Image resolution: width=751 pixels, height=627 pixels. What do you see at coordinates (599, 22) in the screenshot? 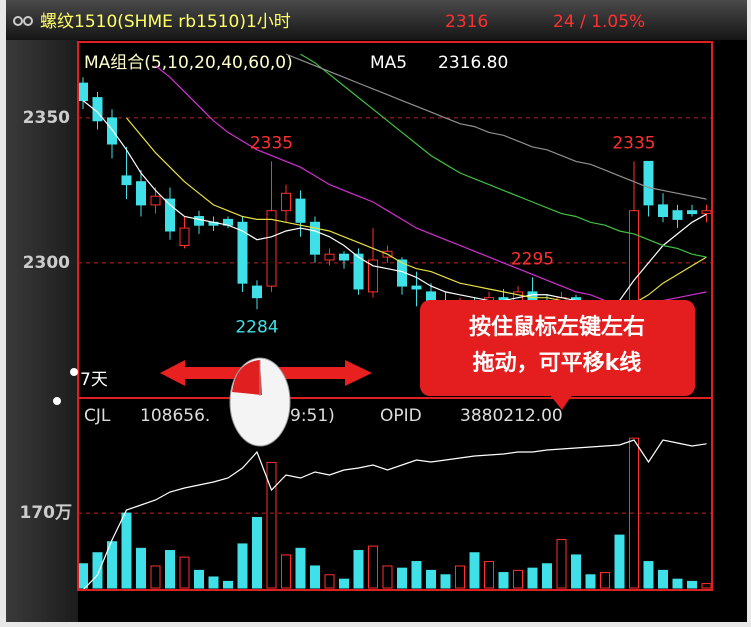
I see `price-change: 24 / 1.05%` at bounding box center [599, 22].